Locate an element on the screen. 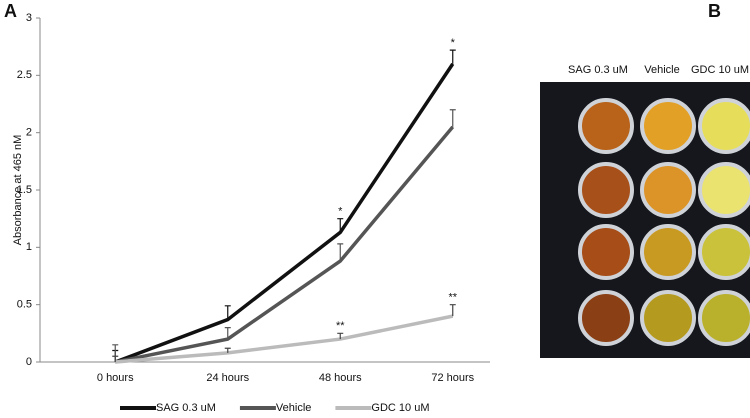 Image resolution: width=750 pixels, height=418 pixels. panel-label: B is located at coordinates (714, 11).